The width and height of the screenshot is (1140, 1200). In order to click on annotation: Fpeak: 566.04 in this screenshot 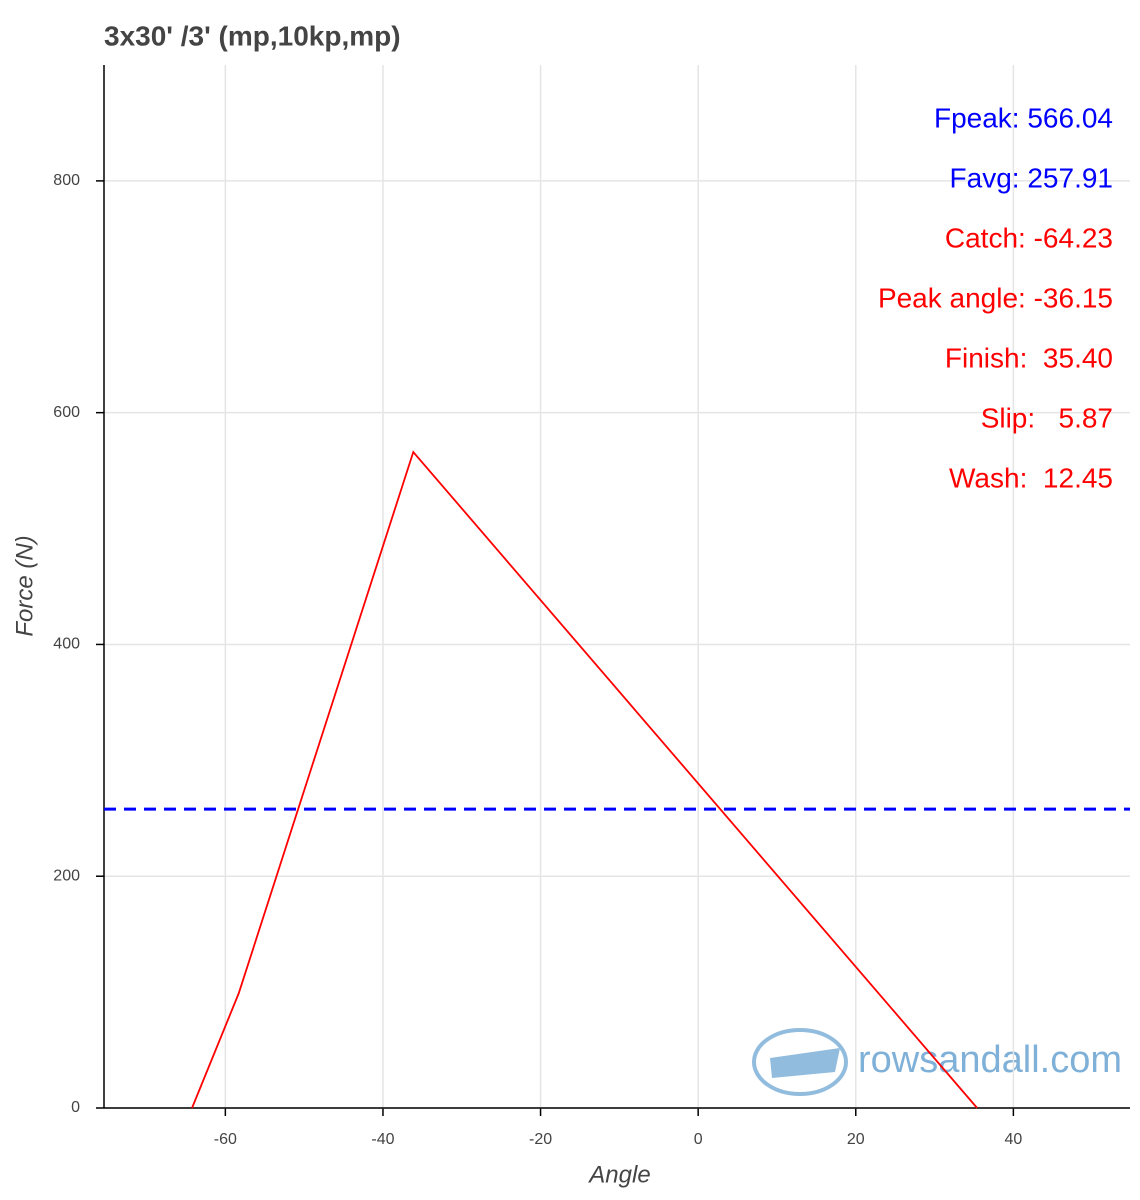, I will do `click(1023, 117)`.